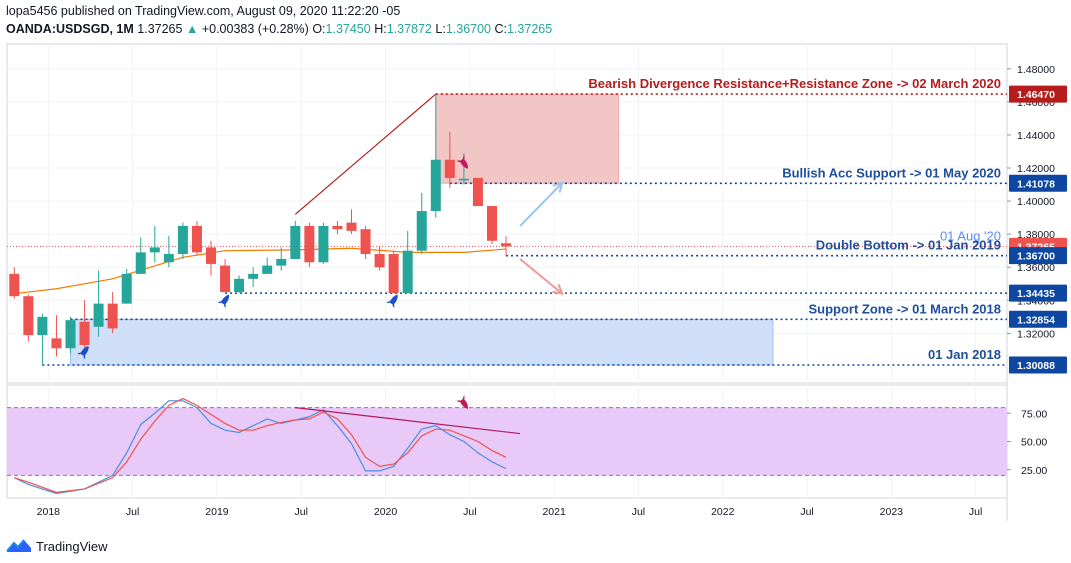 The height and width of the screenshot is (563, 1071). I want to click on price-tag-label: 1.36700, so click(1036, 257).